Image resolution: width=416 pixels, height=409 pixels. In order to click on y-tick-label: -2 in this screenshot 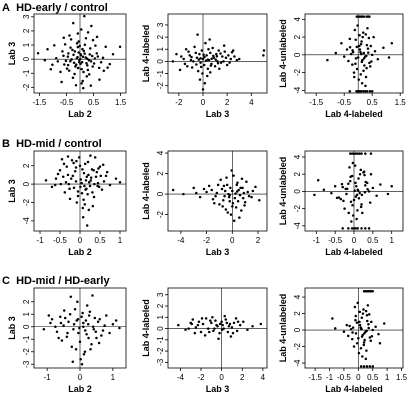, I will do `click(26, 202)`.